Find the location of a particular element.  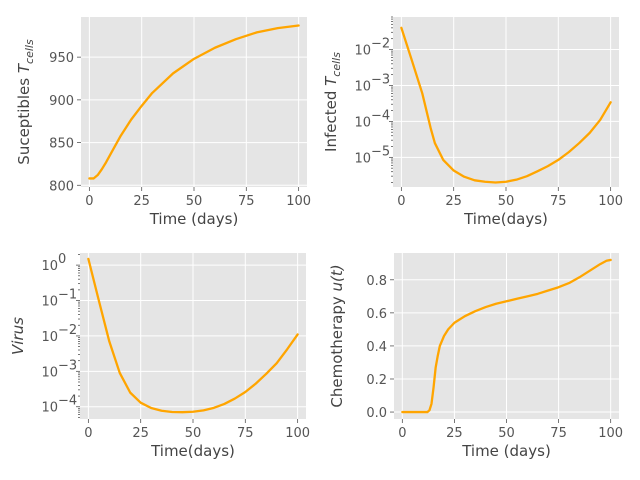

chemotherapy-series-line is located at coordinates (506, 336).